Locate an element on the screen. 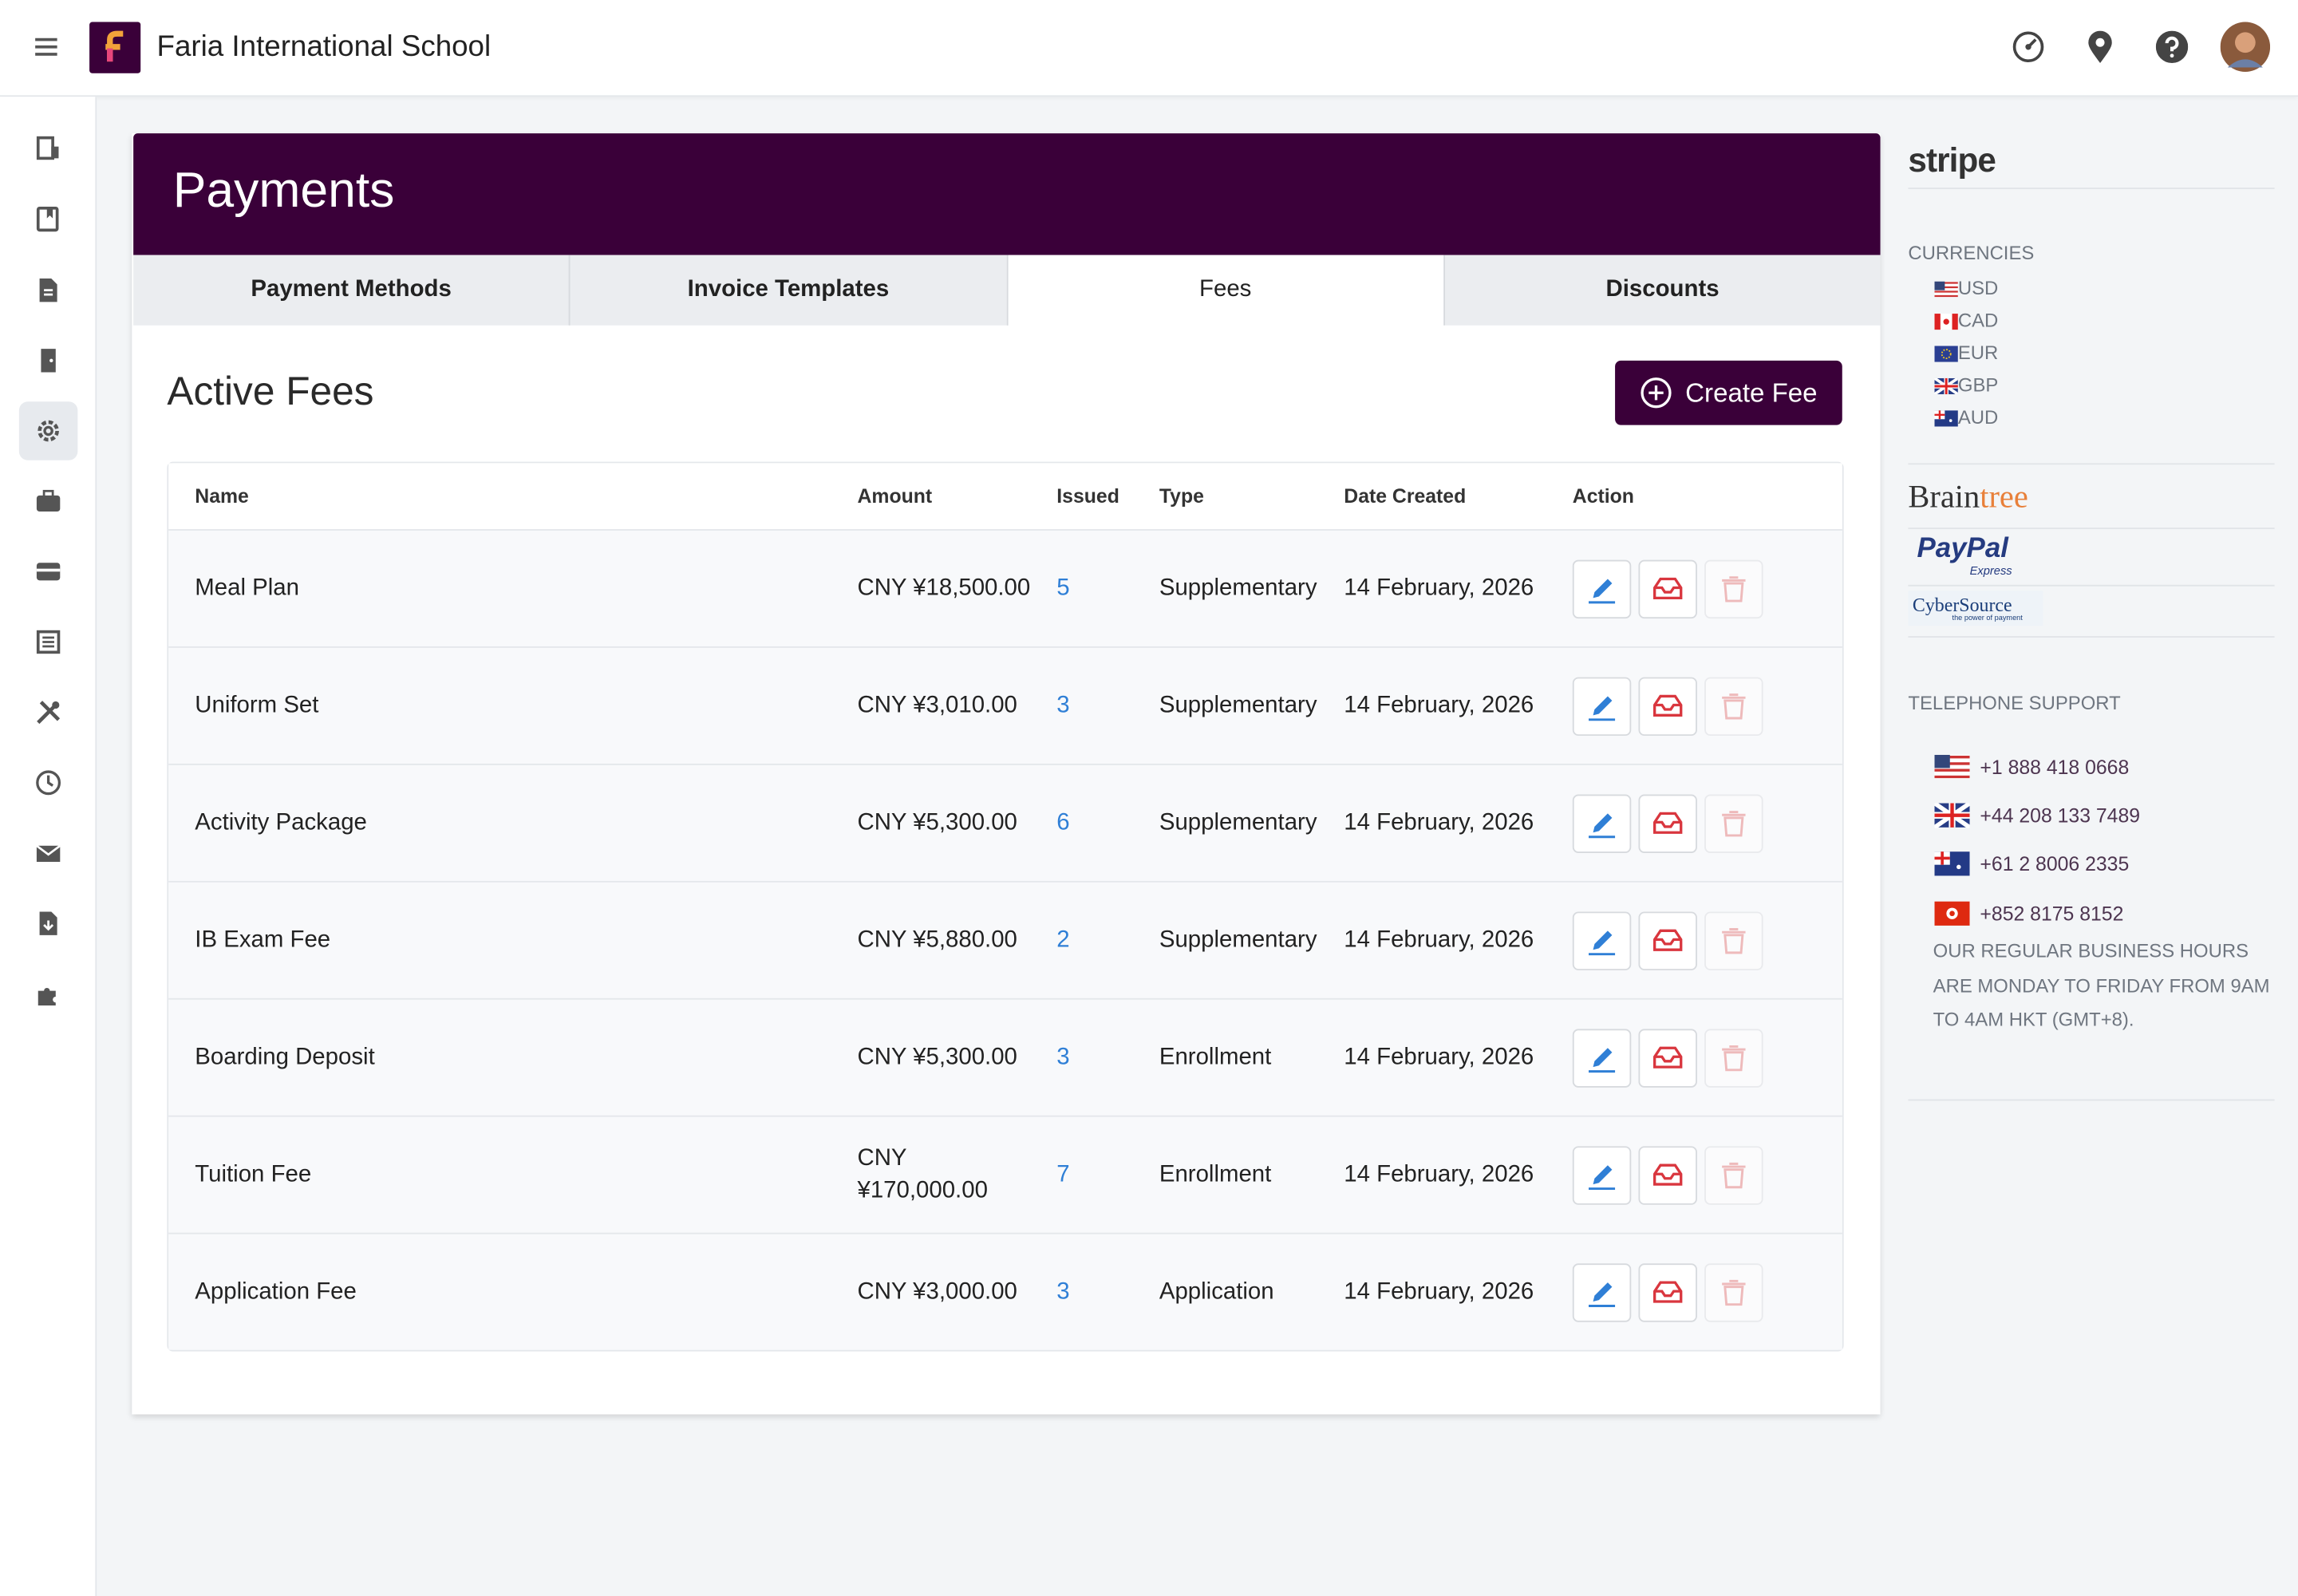 Image resolution: width=2298 pixels, height=1596 pixels. left-nav is located at coordinates (49, 846).